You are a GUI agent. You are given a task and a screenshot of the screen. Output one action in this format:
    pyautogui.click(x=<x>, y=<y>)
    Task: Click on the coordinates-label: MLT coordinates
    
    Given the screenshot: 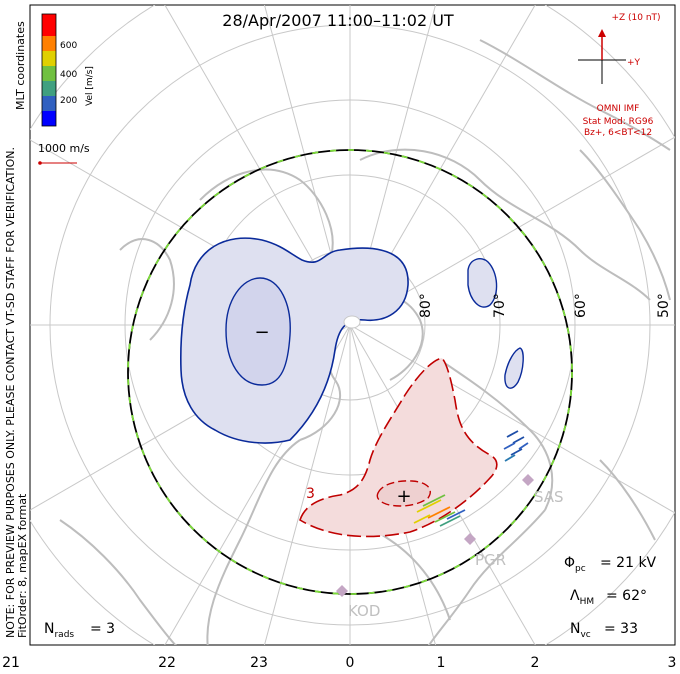 What is the action you would take?
    pyautogui.click(x=20, y=65)
    